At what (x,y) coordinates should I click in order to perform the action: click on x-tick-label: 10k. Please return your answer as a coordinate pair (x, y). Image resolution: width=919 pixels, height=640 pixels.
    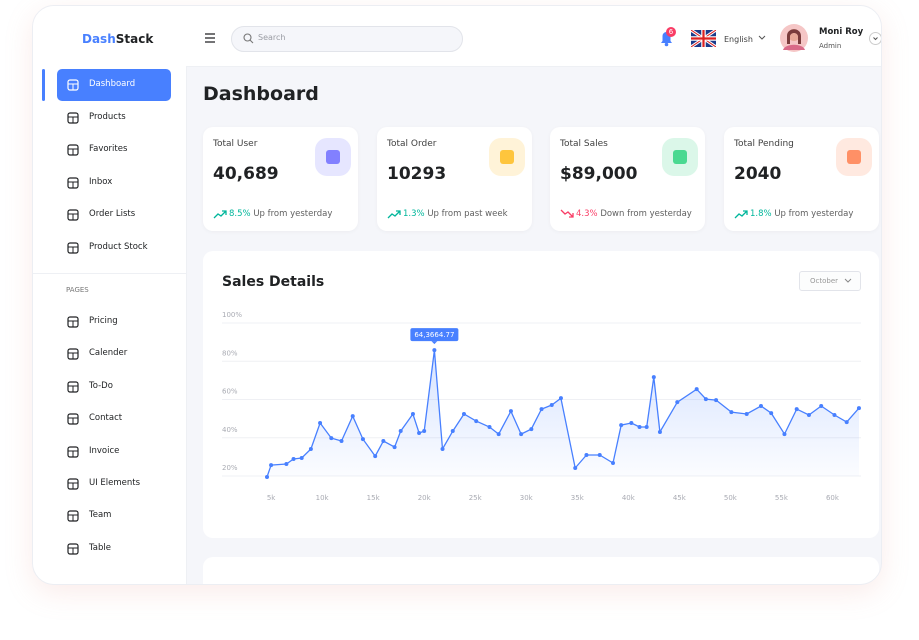
    Looking at the image, I should click on (323, 498).